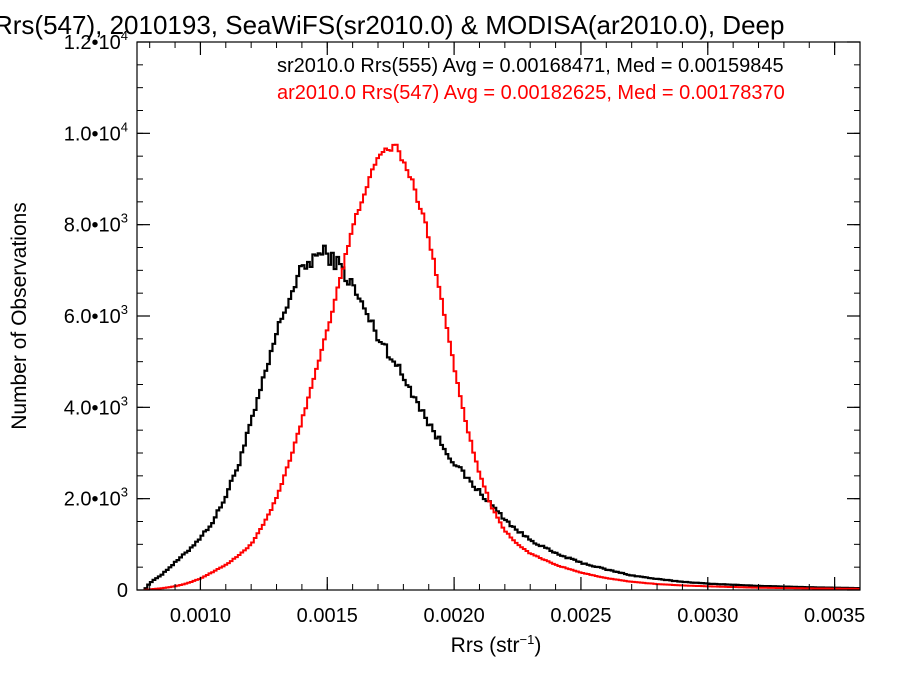 The width and height of the screenshot is (900, 675). Describe the element at coordinates (92, 134) in the screenshot. I see `y-tick-mantissa: 1.0•10` at that location.